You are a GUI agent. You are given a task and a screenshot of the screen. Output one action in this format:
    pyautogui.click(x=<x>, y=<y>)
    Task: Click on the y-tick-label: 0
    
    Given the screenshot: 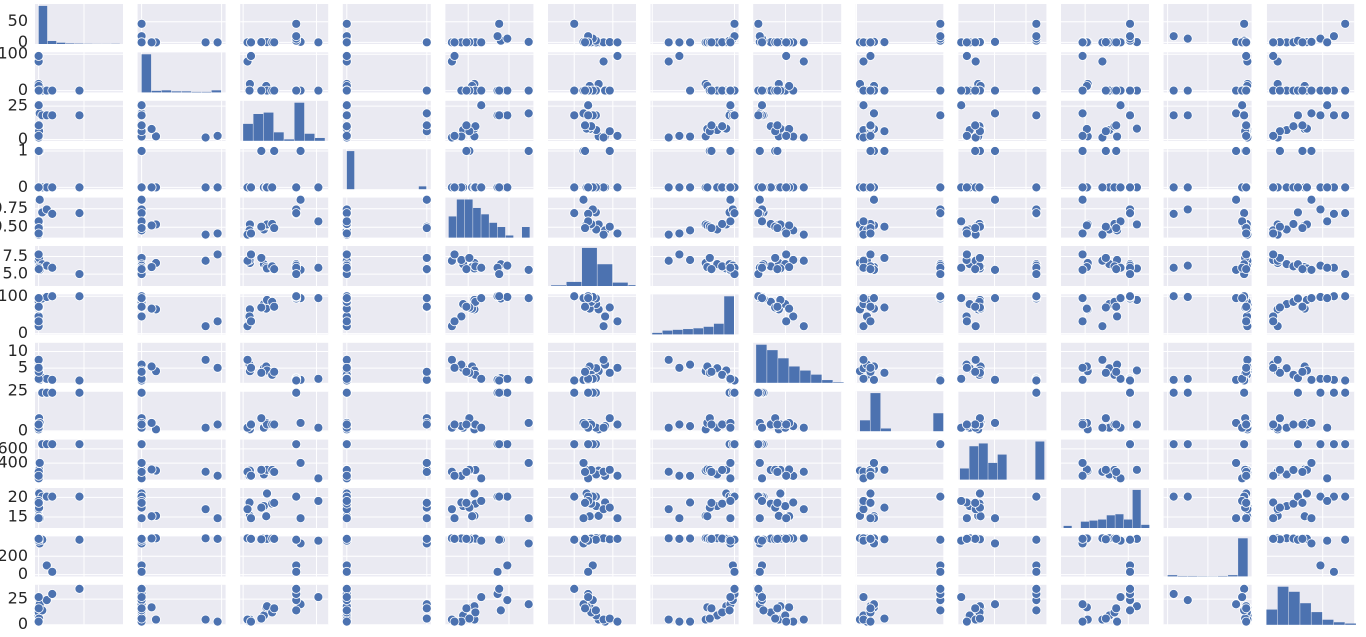 What is the action you would take?
    pyautogui.click(x=23, y=186)
    